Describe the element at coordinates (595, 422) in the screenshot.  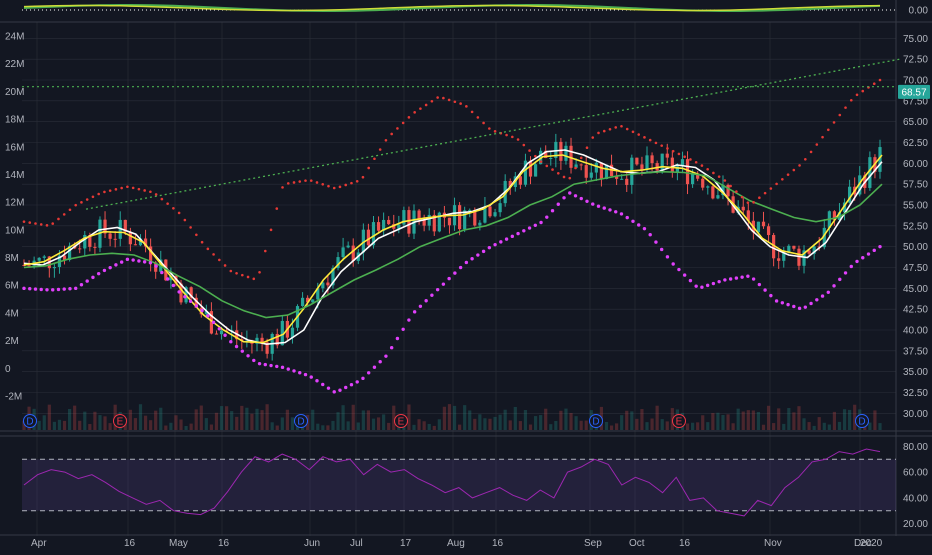
I see `event-marker-label: D` at that location.